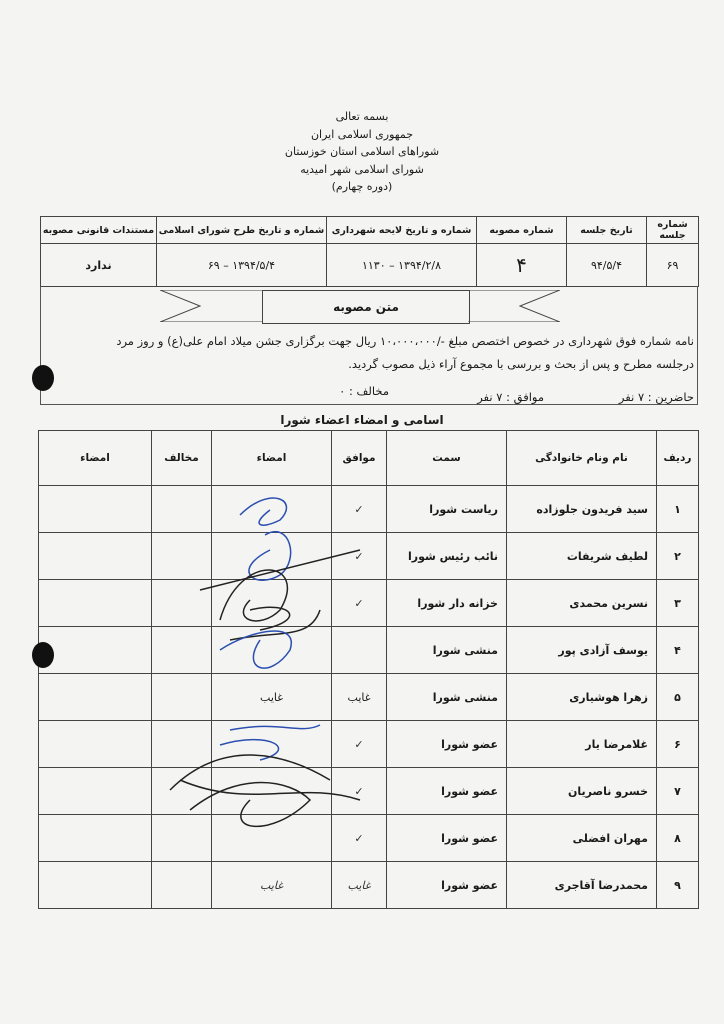 Image resolution: width=724 pixels, height=1024 pixels. What do you see at coordinates (98, 230) in the screenshot?
I see `header-legal-docs: مستندات قانونی مصوبه` at bounding box center [98, 230].